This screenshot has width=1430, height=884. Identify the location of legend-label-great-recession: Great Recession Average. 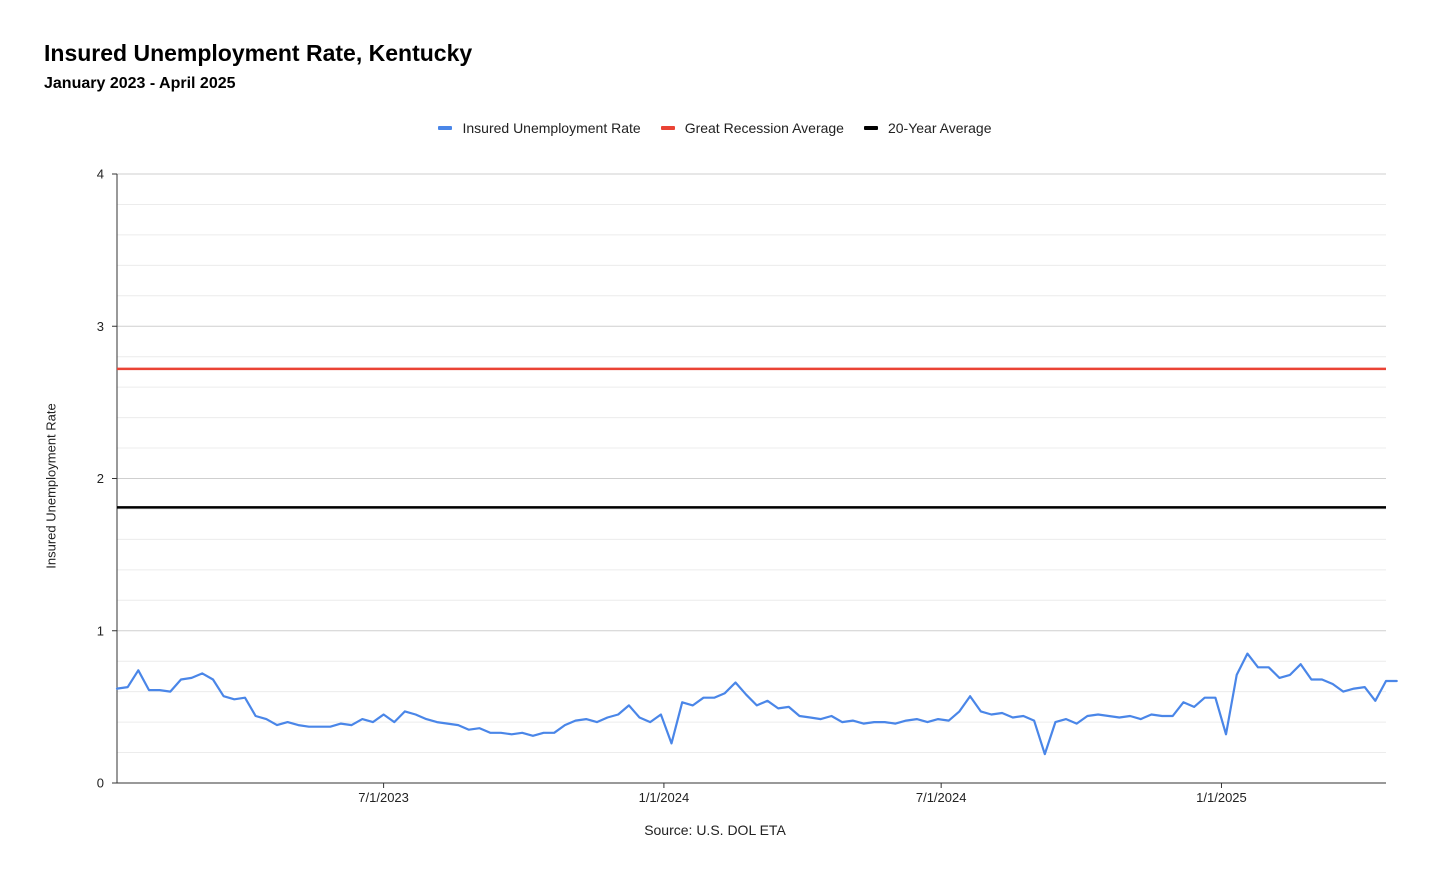
(764, 128).